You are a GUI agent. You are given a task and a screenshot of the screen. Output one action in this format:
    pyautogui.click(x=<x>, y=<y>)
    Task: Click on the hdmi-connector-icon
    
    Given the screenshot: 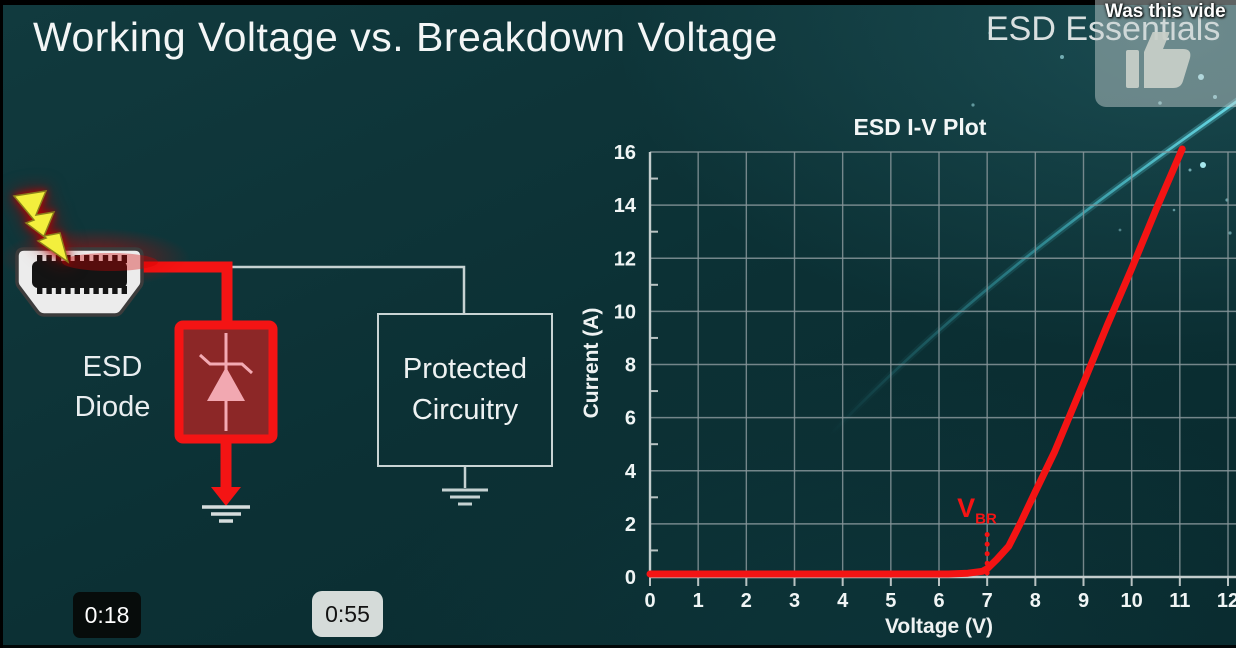 What is the action you would take?
    pyautogui.click(x=86, y=282)
    